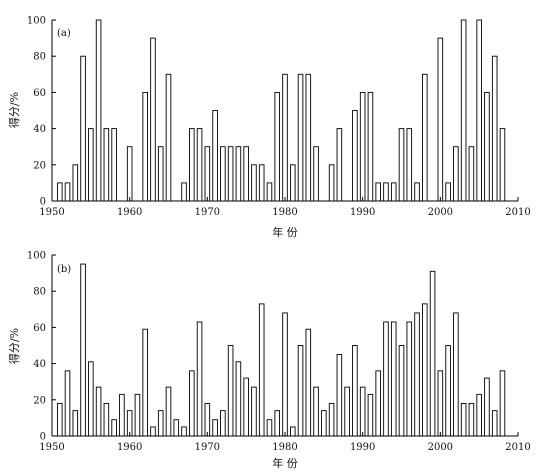 This screenshot has width=556, height=472. I want to click on bar-b-2005, so click(479, 415).